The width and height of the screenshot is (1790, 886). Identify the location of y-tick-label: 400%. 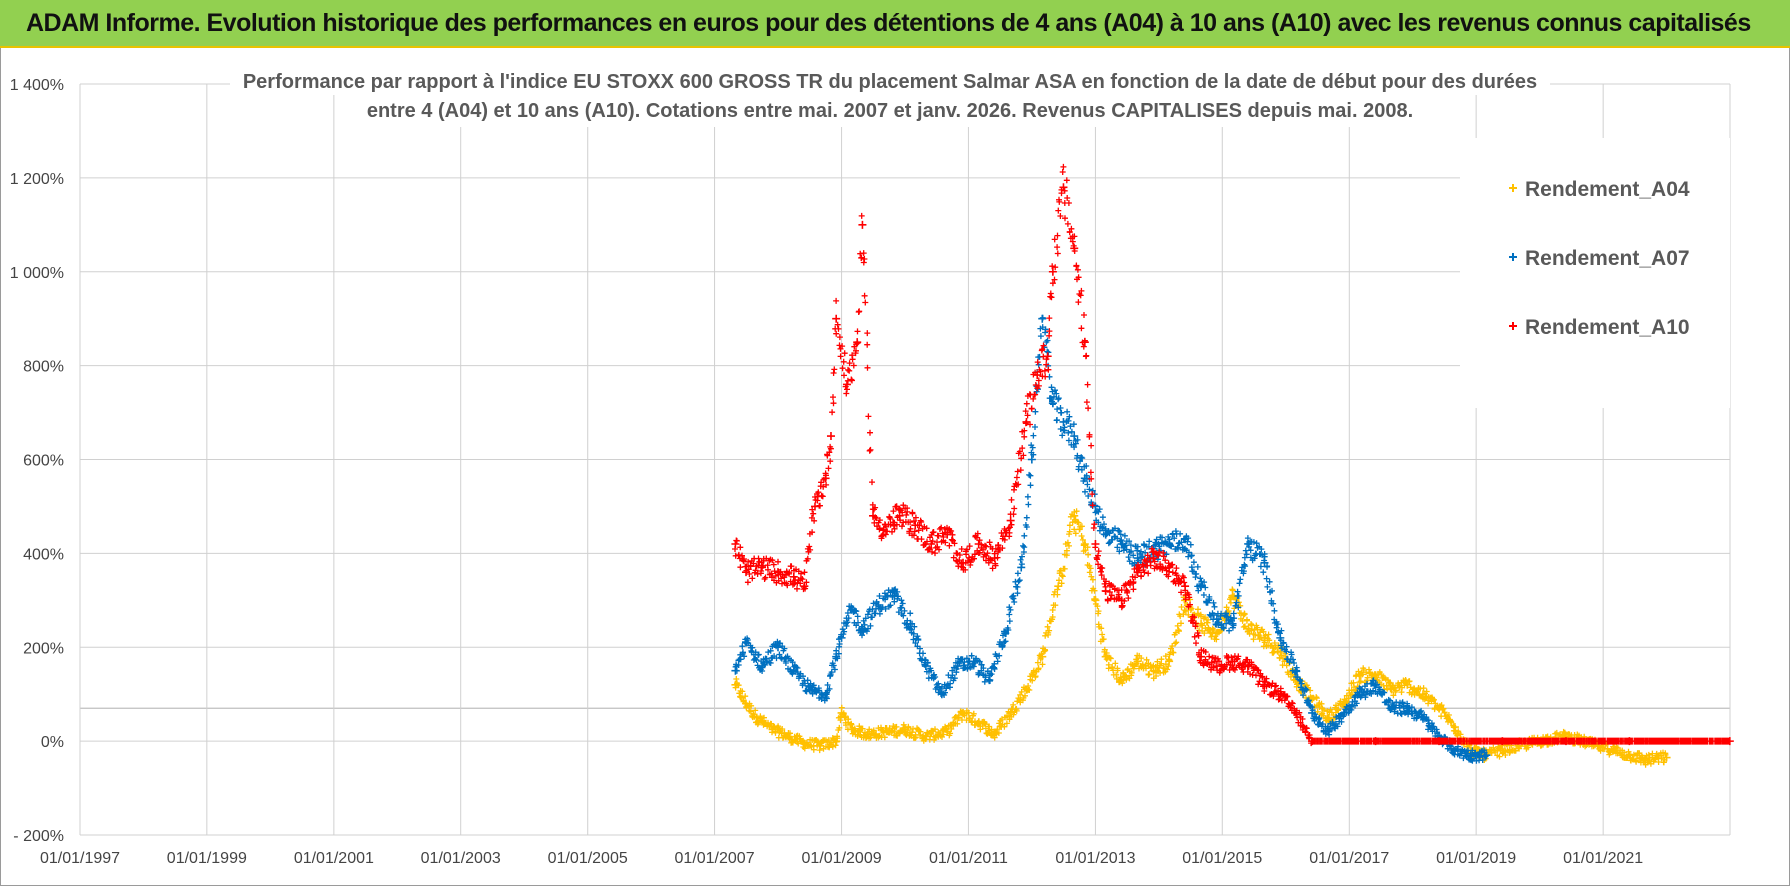
(43, 554).